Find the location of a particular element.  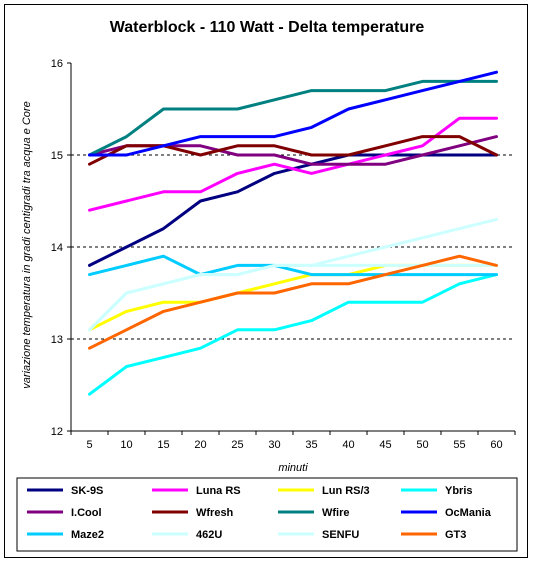

x-tick-label: 30 is located at coordinates (274, 445).